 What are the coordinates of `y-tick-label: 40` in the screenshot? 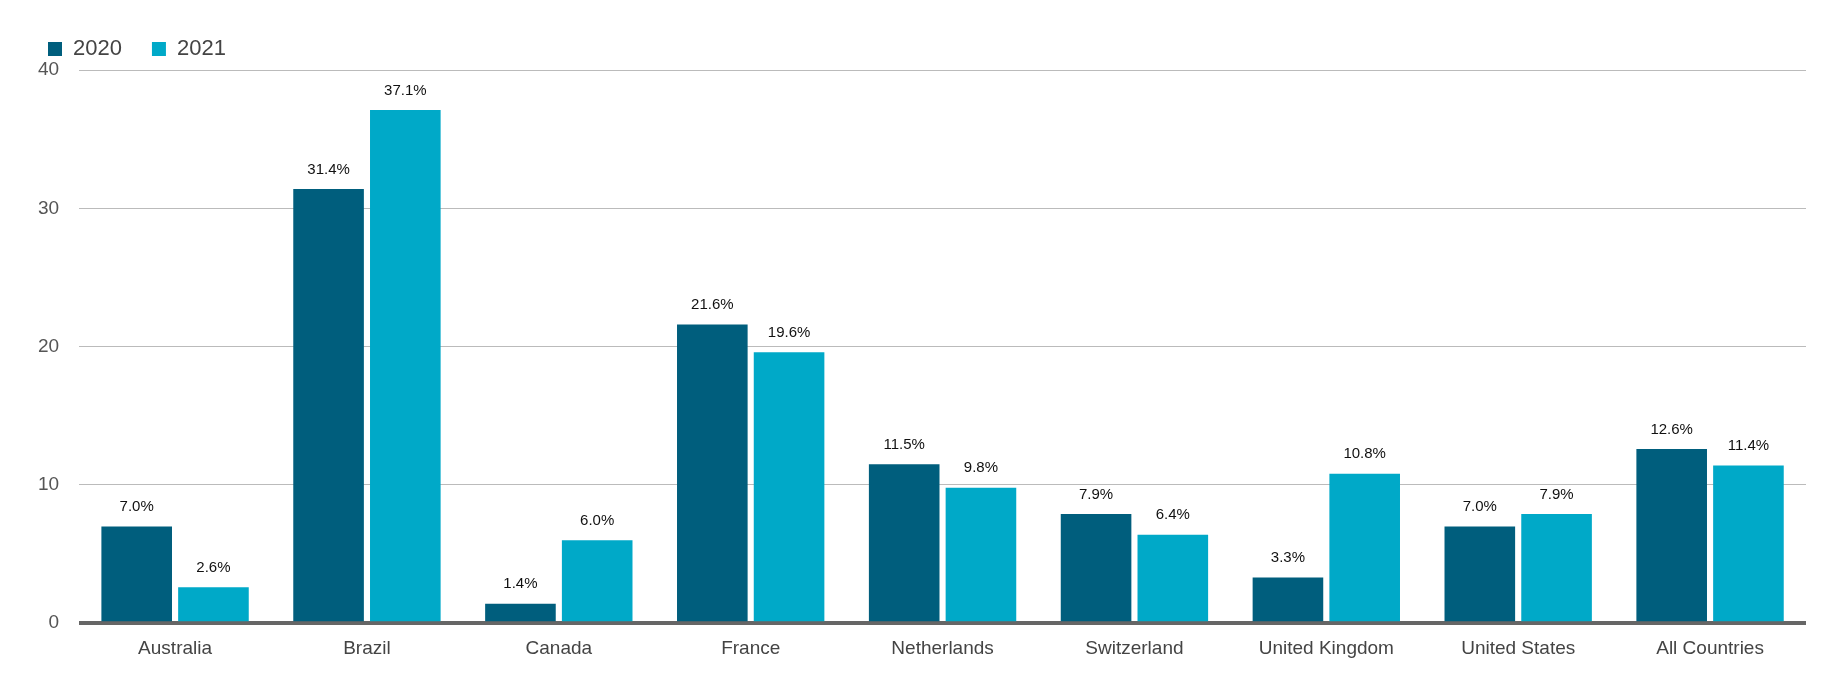 It's located at (48, 69).